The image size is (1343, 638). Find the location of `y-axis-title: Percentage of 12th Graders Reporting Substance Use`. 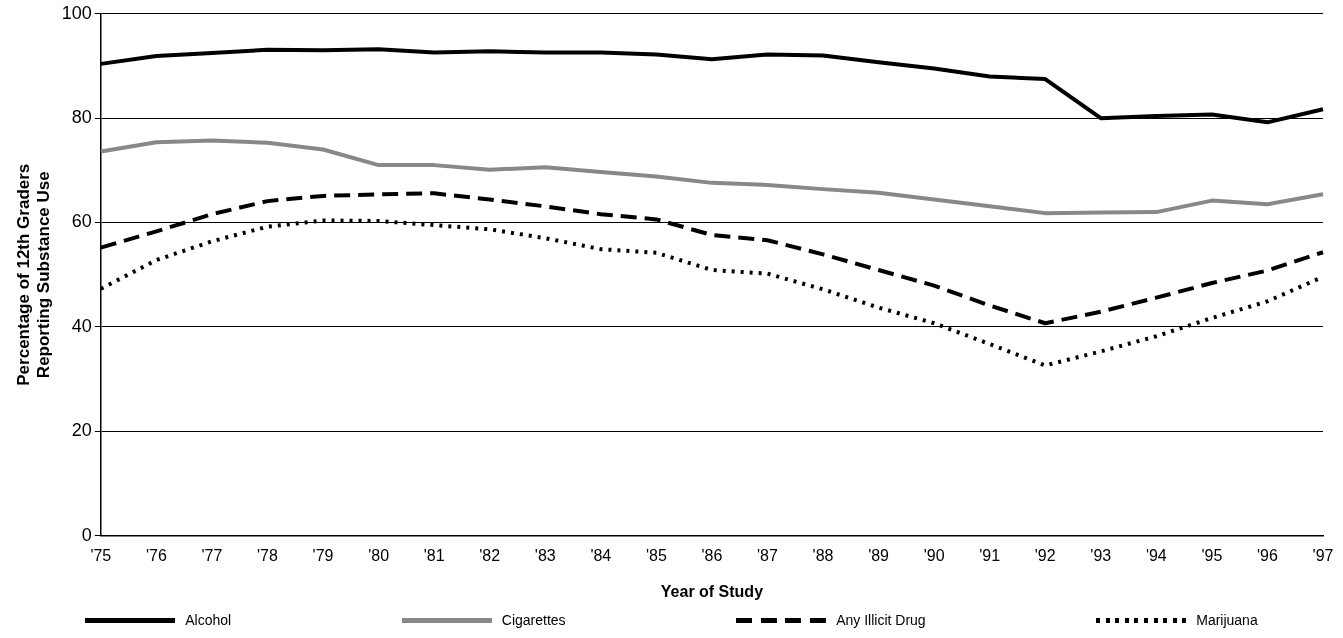

y-axis-title: Percentage of 12th Graders Reporting Substance Use is located at coordinates (33, 274).